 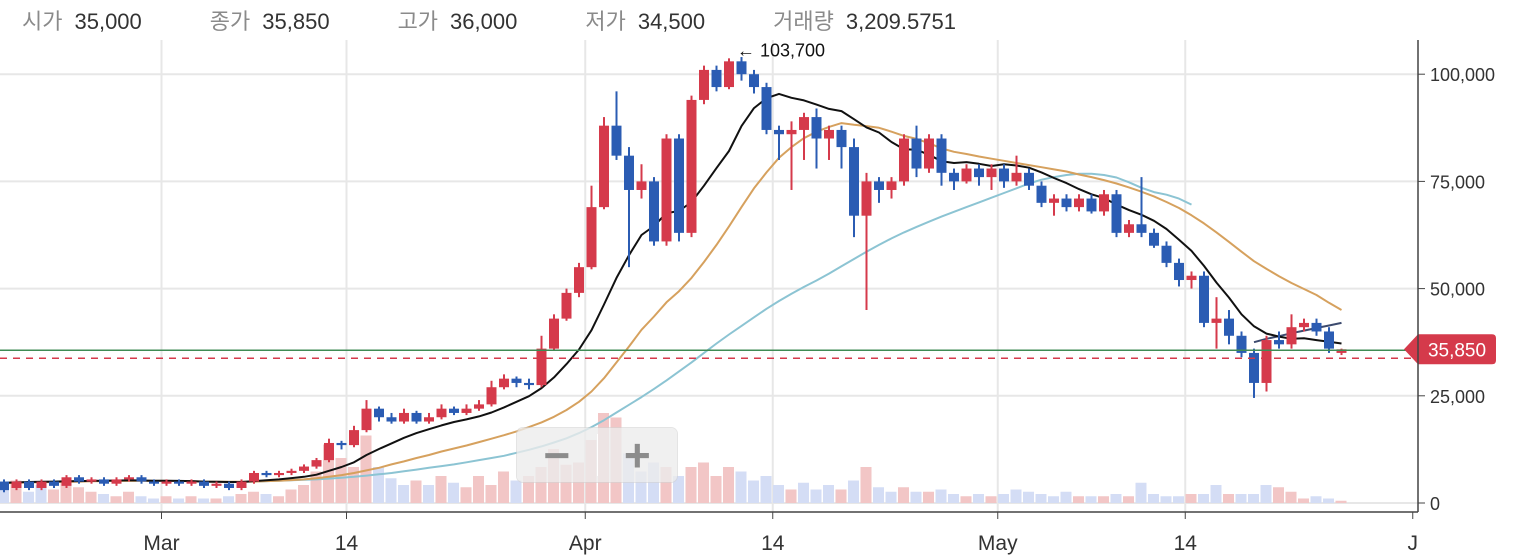 What do you see at coordinates (748, 349) in the screenshot?
I see `current-price-lines: 35,850` at bounding box center [748, 349].